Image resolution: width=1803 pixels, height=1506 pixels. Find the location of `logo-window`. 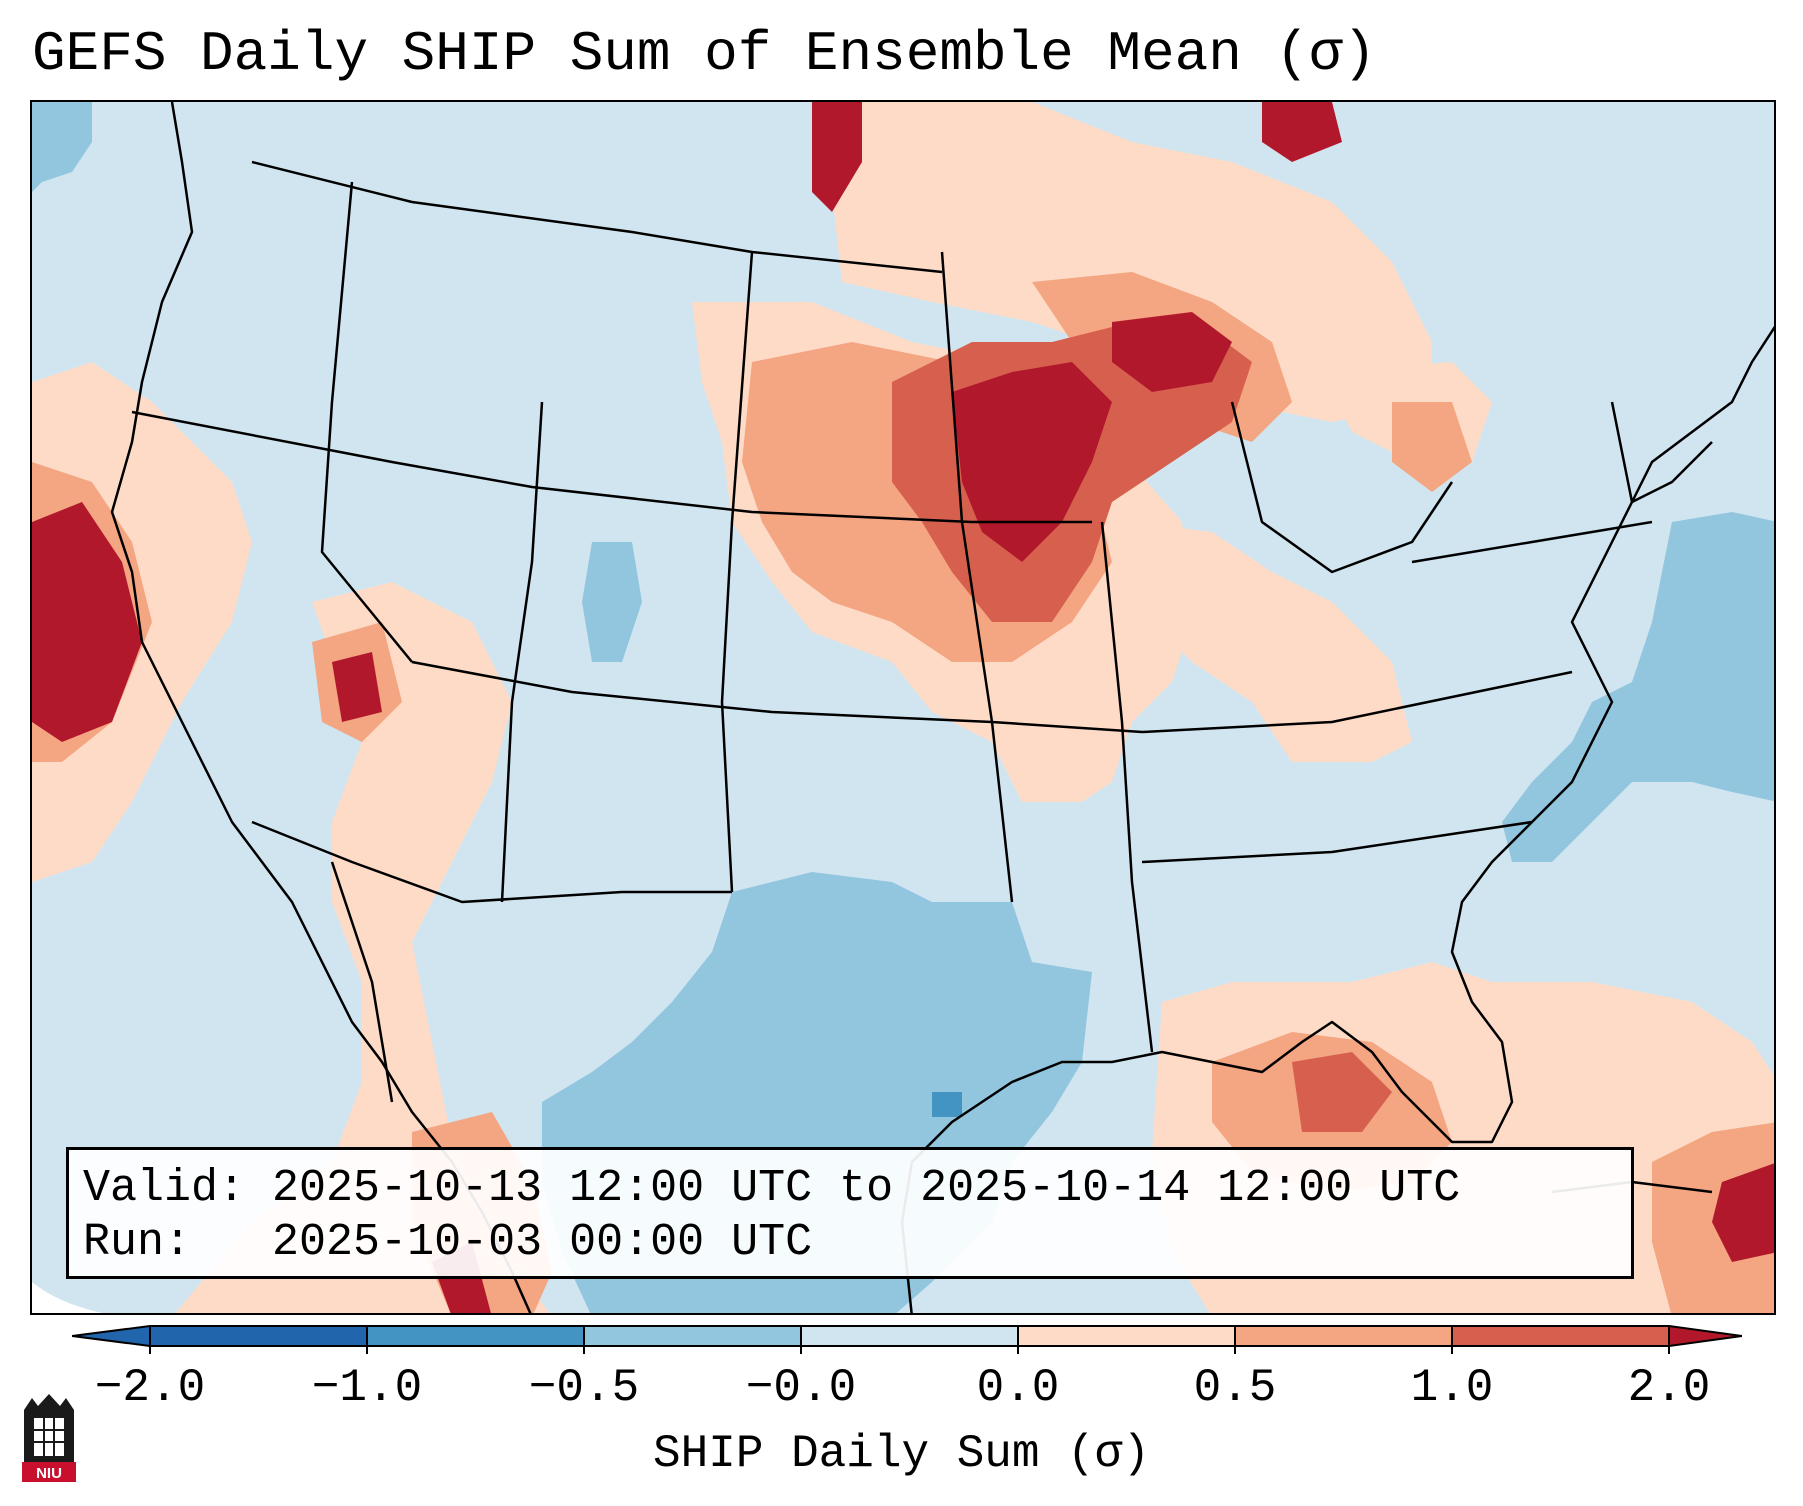

logo-window is located at coordinates (49, 1437).